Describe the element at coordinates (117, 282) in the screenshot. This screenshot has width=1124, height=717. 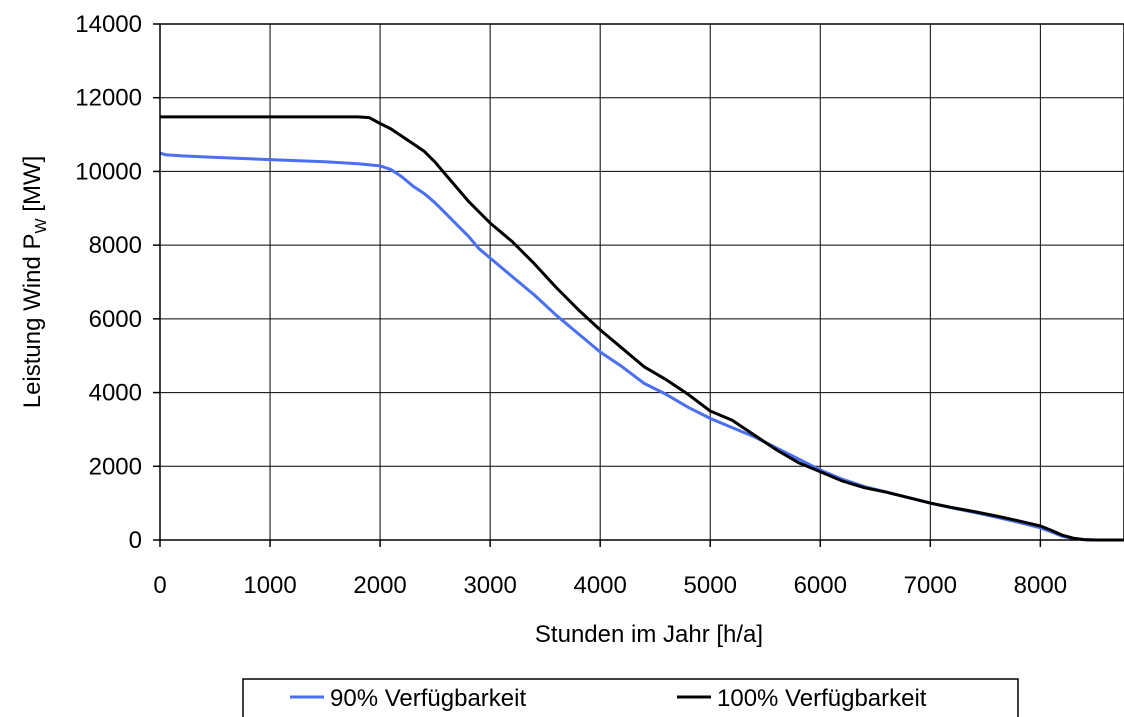
I see `y-tick-labels: 0 2000 4000 6000 8000 10000 12000 14000` at that location.